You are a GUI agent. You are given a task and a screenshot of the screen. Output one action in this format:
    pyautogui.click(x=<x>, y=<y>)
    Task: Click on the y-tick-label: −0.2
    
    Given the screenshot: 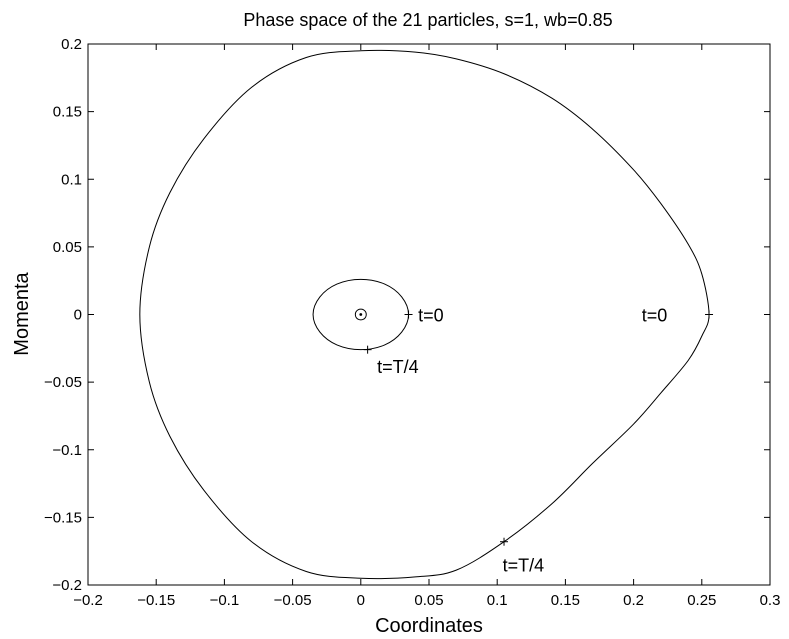 What is the action you would take?
    pyautogui.click(x=67, y=585)
    